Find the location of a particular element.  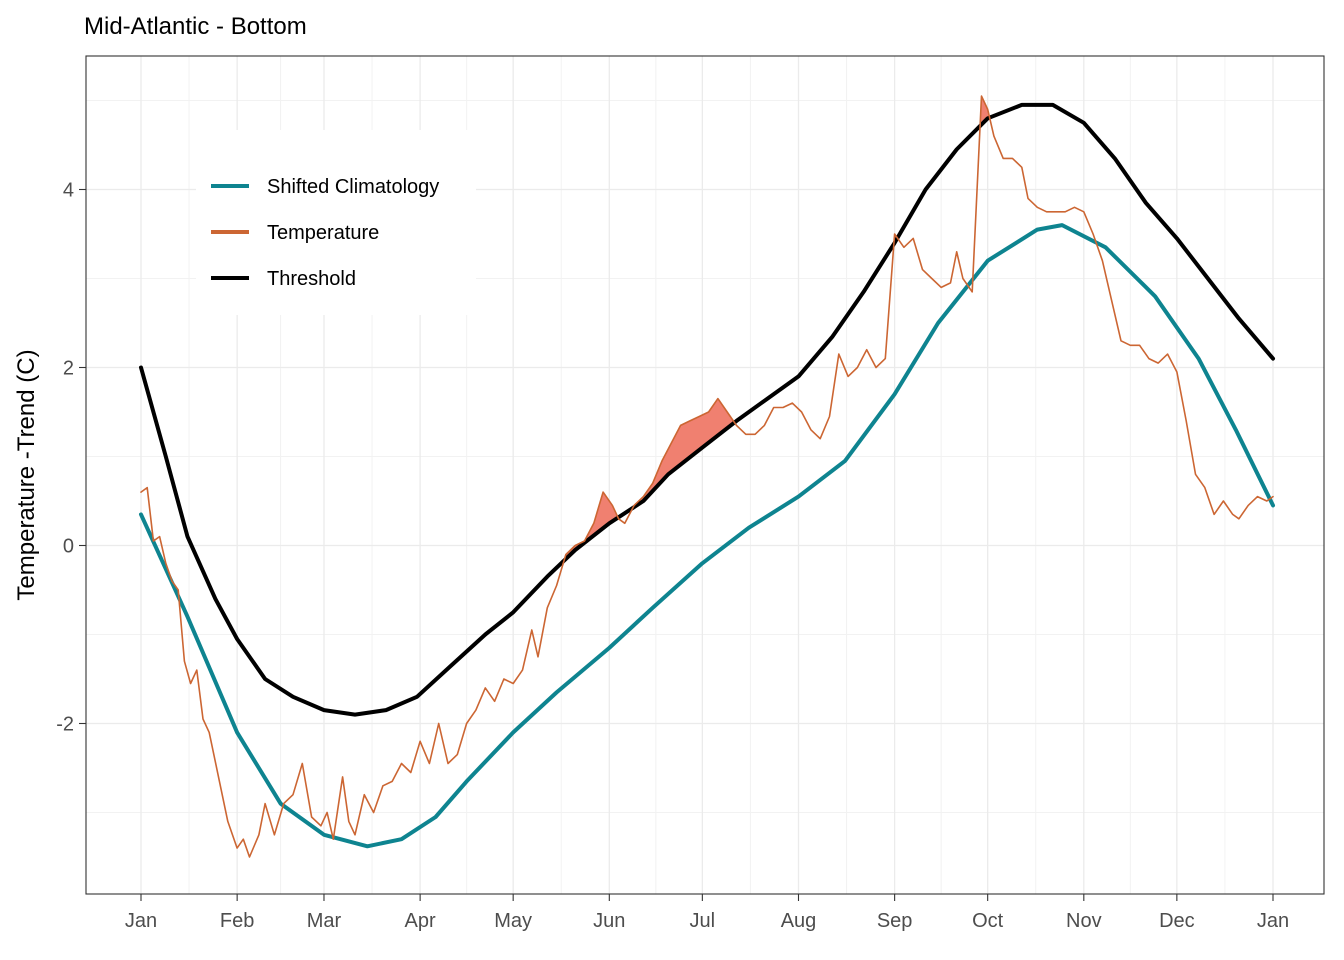

y-tick-label: 0 is located at coordinates (68, 547).